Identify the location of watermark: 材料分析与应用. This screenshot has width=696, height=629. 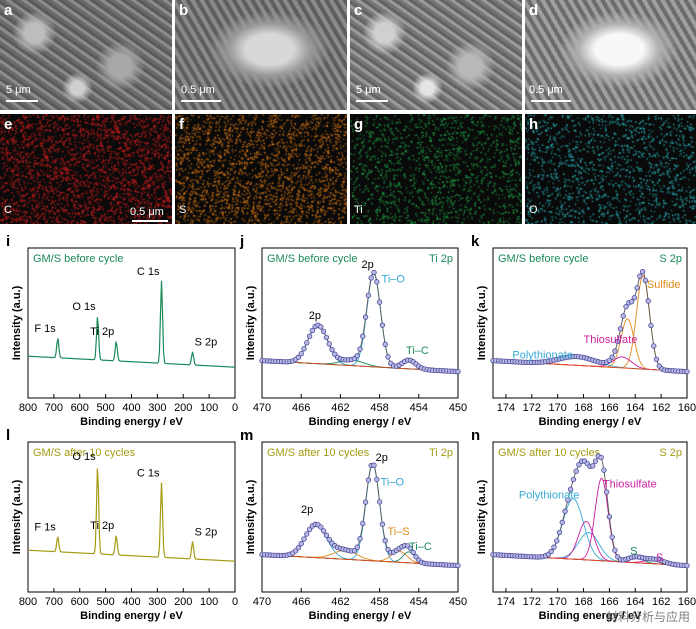
(647, 617).